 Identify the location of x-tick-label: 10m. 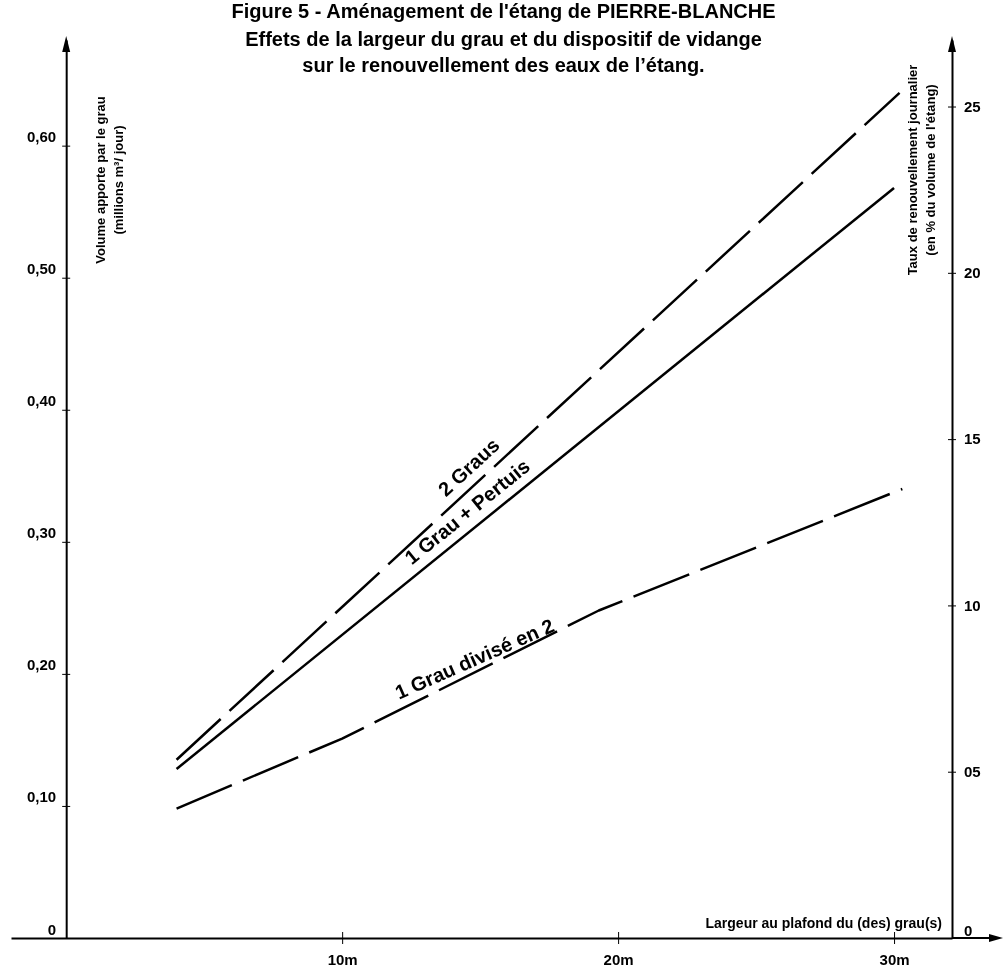
(342, 959).